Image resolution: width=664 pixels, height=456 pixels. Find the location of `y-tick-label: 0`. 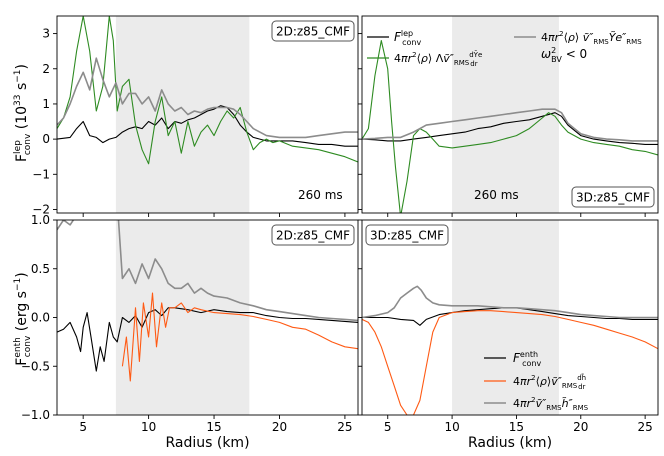

y-tick-label: 0 is located at coordinates (46, 139).